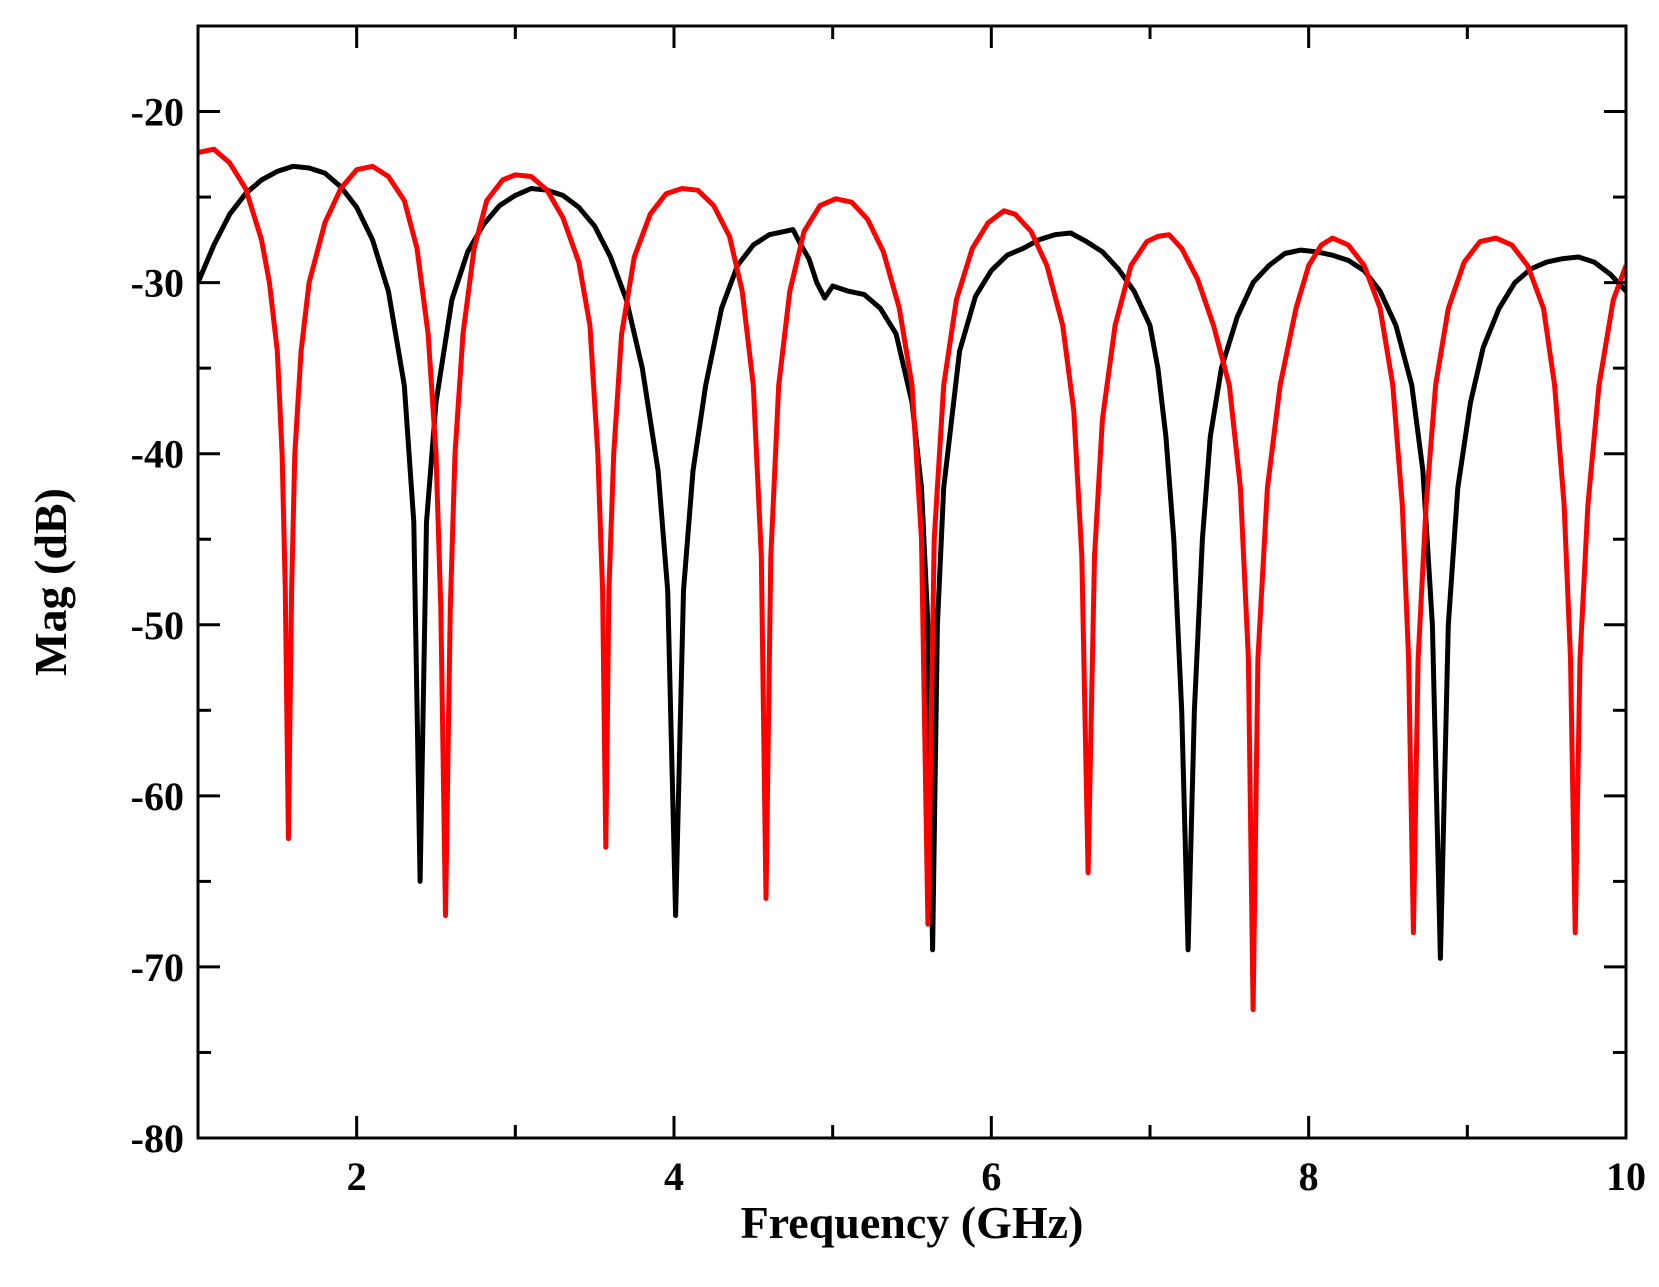  What do you see at coordinates (357, 1176) in the screenshot?
I see `x-tick-label: 2` at bounding box center [357, 1176].